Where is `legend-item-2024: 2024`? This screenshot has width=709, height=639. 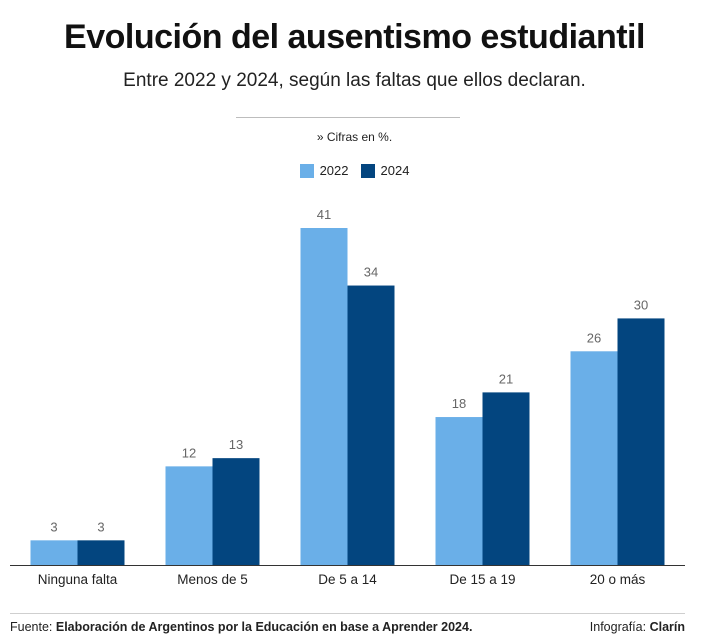
legend-item-2024: 2024 is located at coordinates (385, 170).